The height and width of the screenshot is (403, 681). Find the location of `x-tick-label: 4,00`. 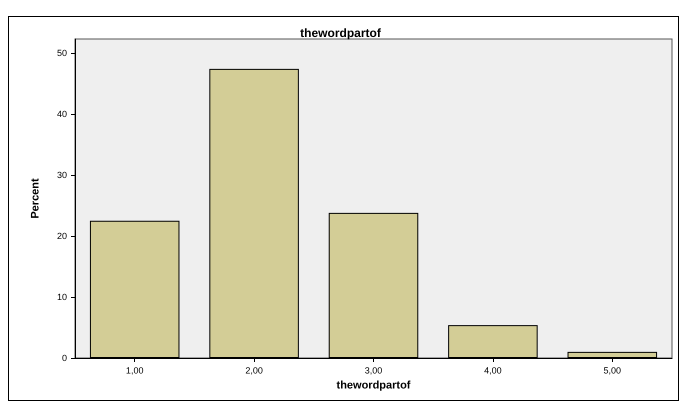

x-tick-label: 4,00 is located at coordinates (493, 371).